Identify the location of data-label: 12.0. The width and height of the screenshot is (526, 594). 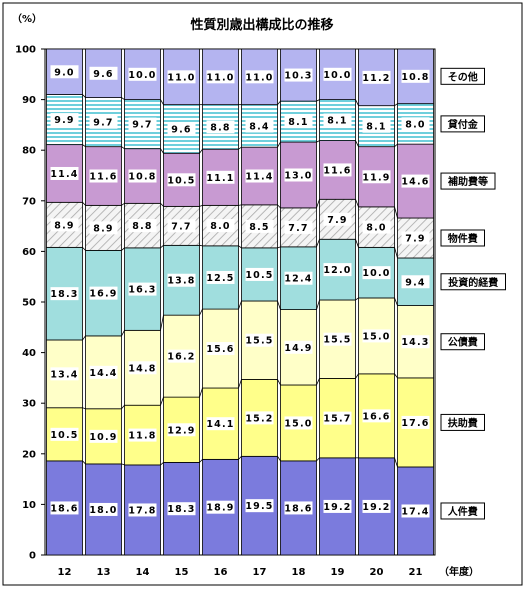
(337, 270).